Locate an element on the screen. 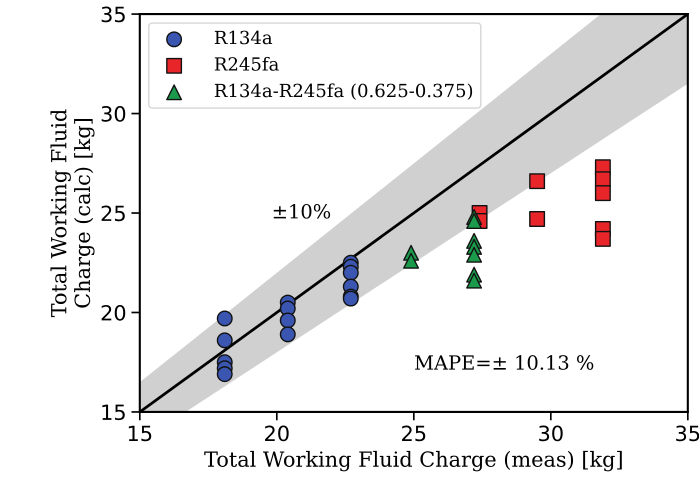 The image size is (699, 503). x-tick-label: 25 is located at coordinates (414, 434).